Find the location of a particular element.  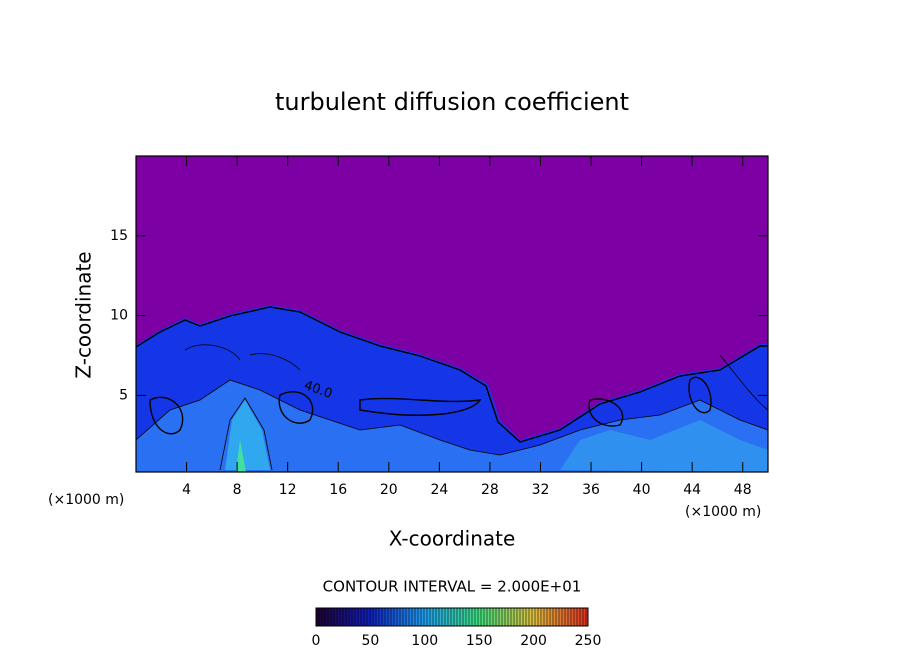

x-tick-label: 16 is located at coordinates (338, 490).